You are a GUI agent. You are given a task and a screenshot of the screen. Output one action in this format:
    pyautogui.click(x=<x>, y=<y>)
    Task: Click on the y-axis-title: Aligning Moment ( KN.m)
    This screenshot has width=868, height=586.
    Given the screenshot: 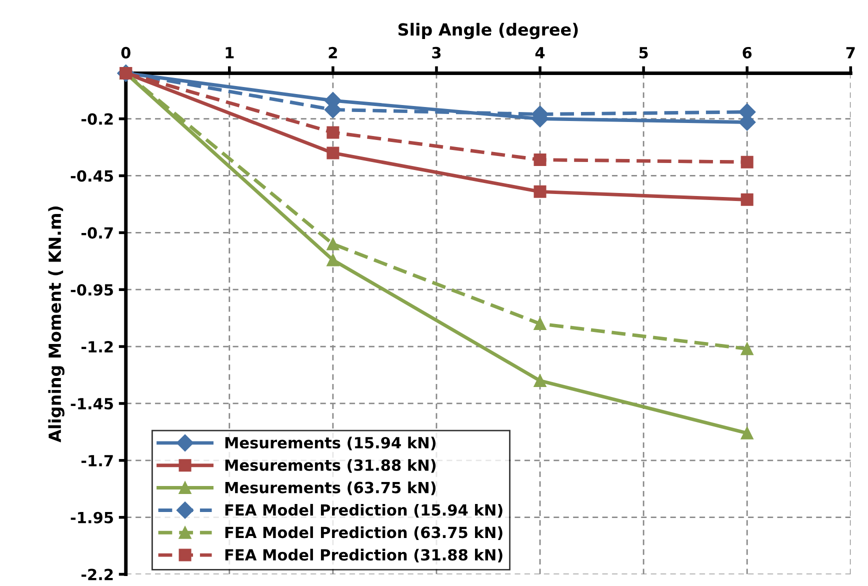 What is the action you would take?
    pyautogui.click(x=56, y=324)
    